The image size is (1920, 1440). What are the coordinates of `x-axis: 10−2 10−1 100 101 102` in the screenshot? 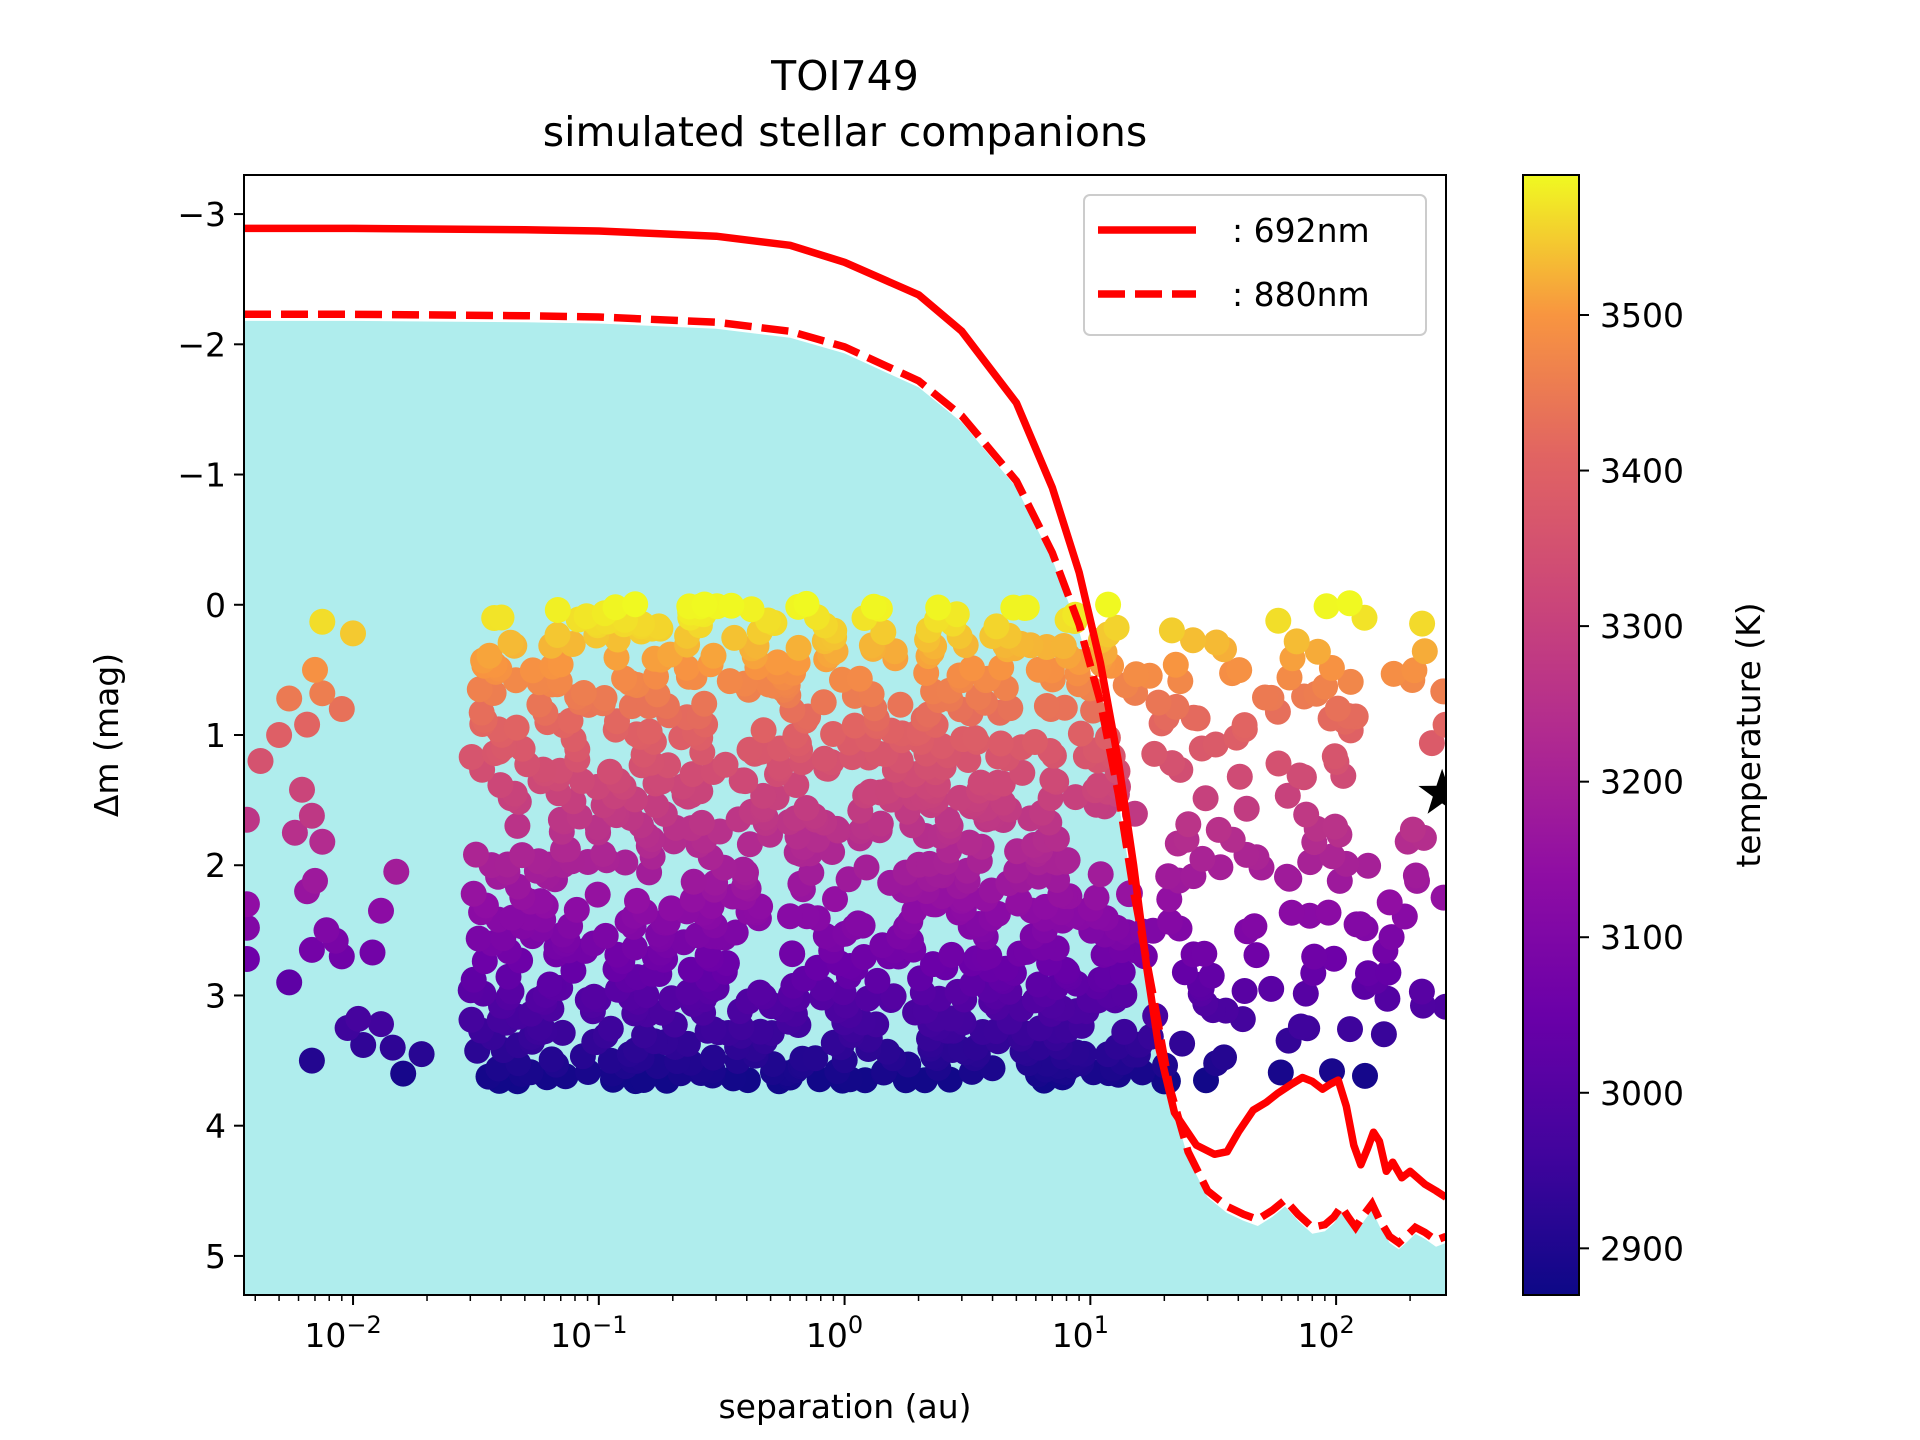 It's located at (832, 1325).